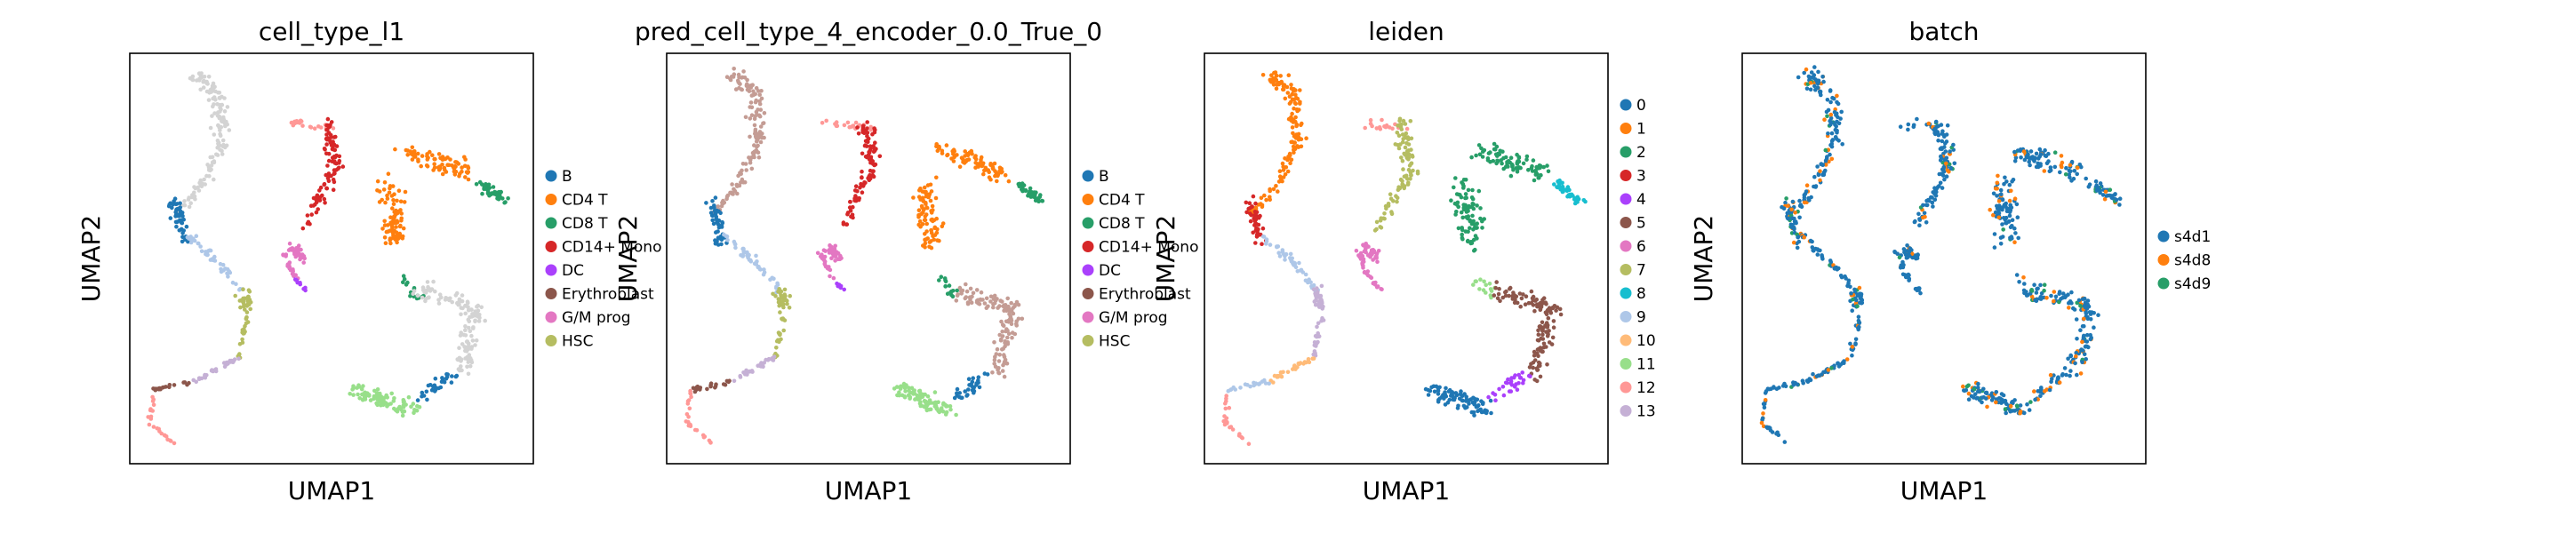 The height and width of the screenshot is (533, 2576). What do you see at coordinates (1406, 258) in the screenshot?
I see `plot-frame` at bounding box center [1406, 258].